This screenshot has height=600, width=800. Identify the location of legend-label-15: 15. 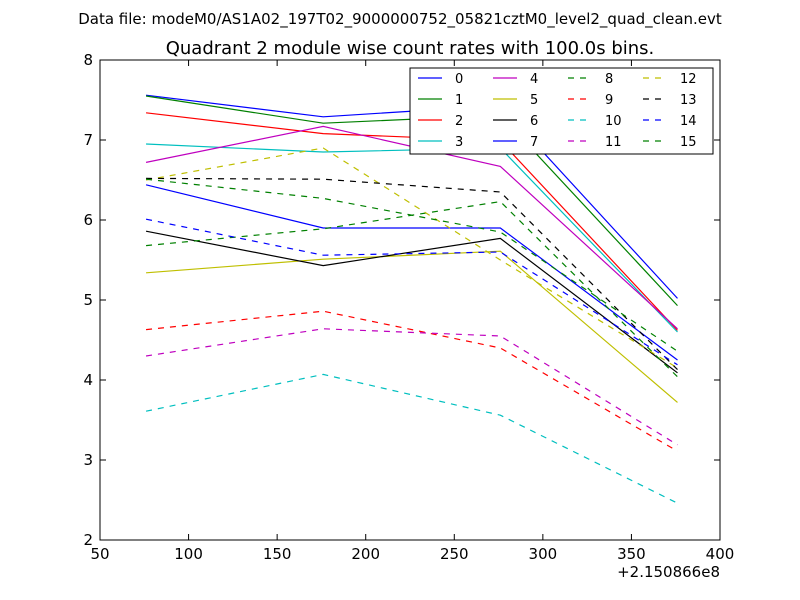
(688, 142).